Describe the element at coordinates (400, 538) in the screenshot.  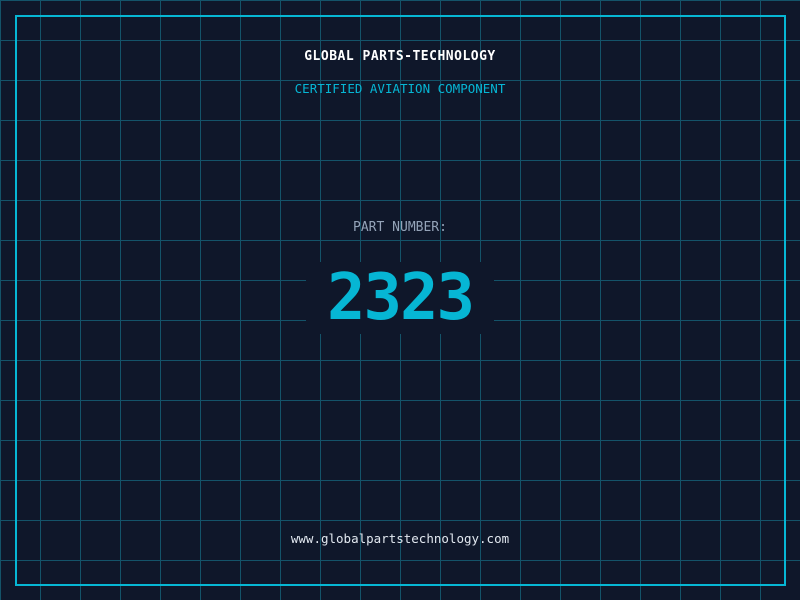
I see `website-url: www.globalpartstechnology.com` at that location.